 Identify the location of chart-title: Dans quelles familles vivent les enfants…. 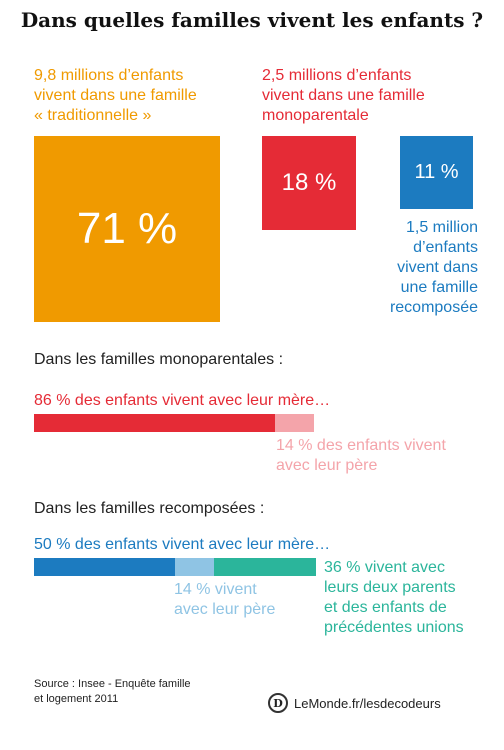
(252, 20).